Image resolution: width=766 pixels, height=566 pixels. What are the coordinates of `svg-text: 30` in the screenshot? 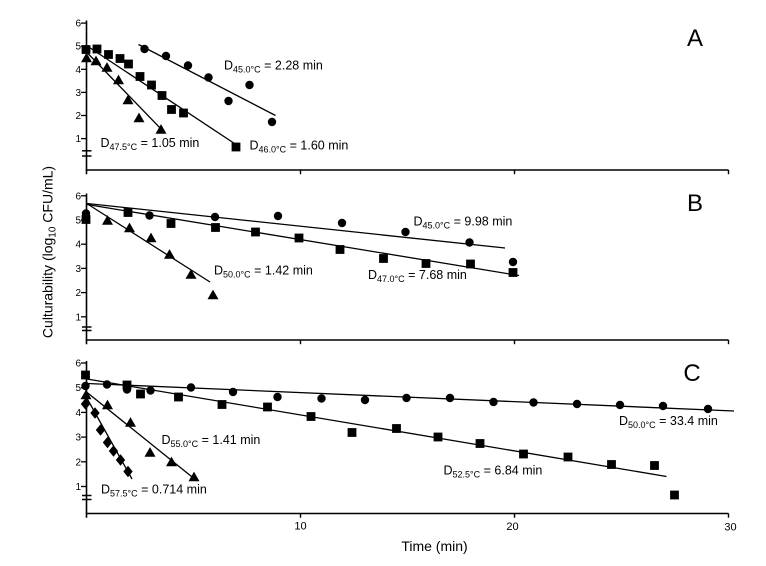 It's located at (730, 528).